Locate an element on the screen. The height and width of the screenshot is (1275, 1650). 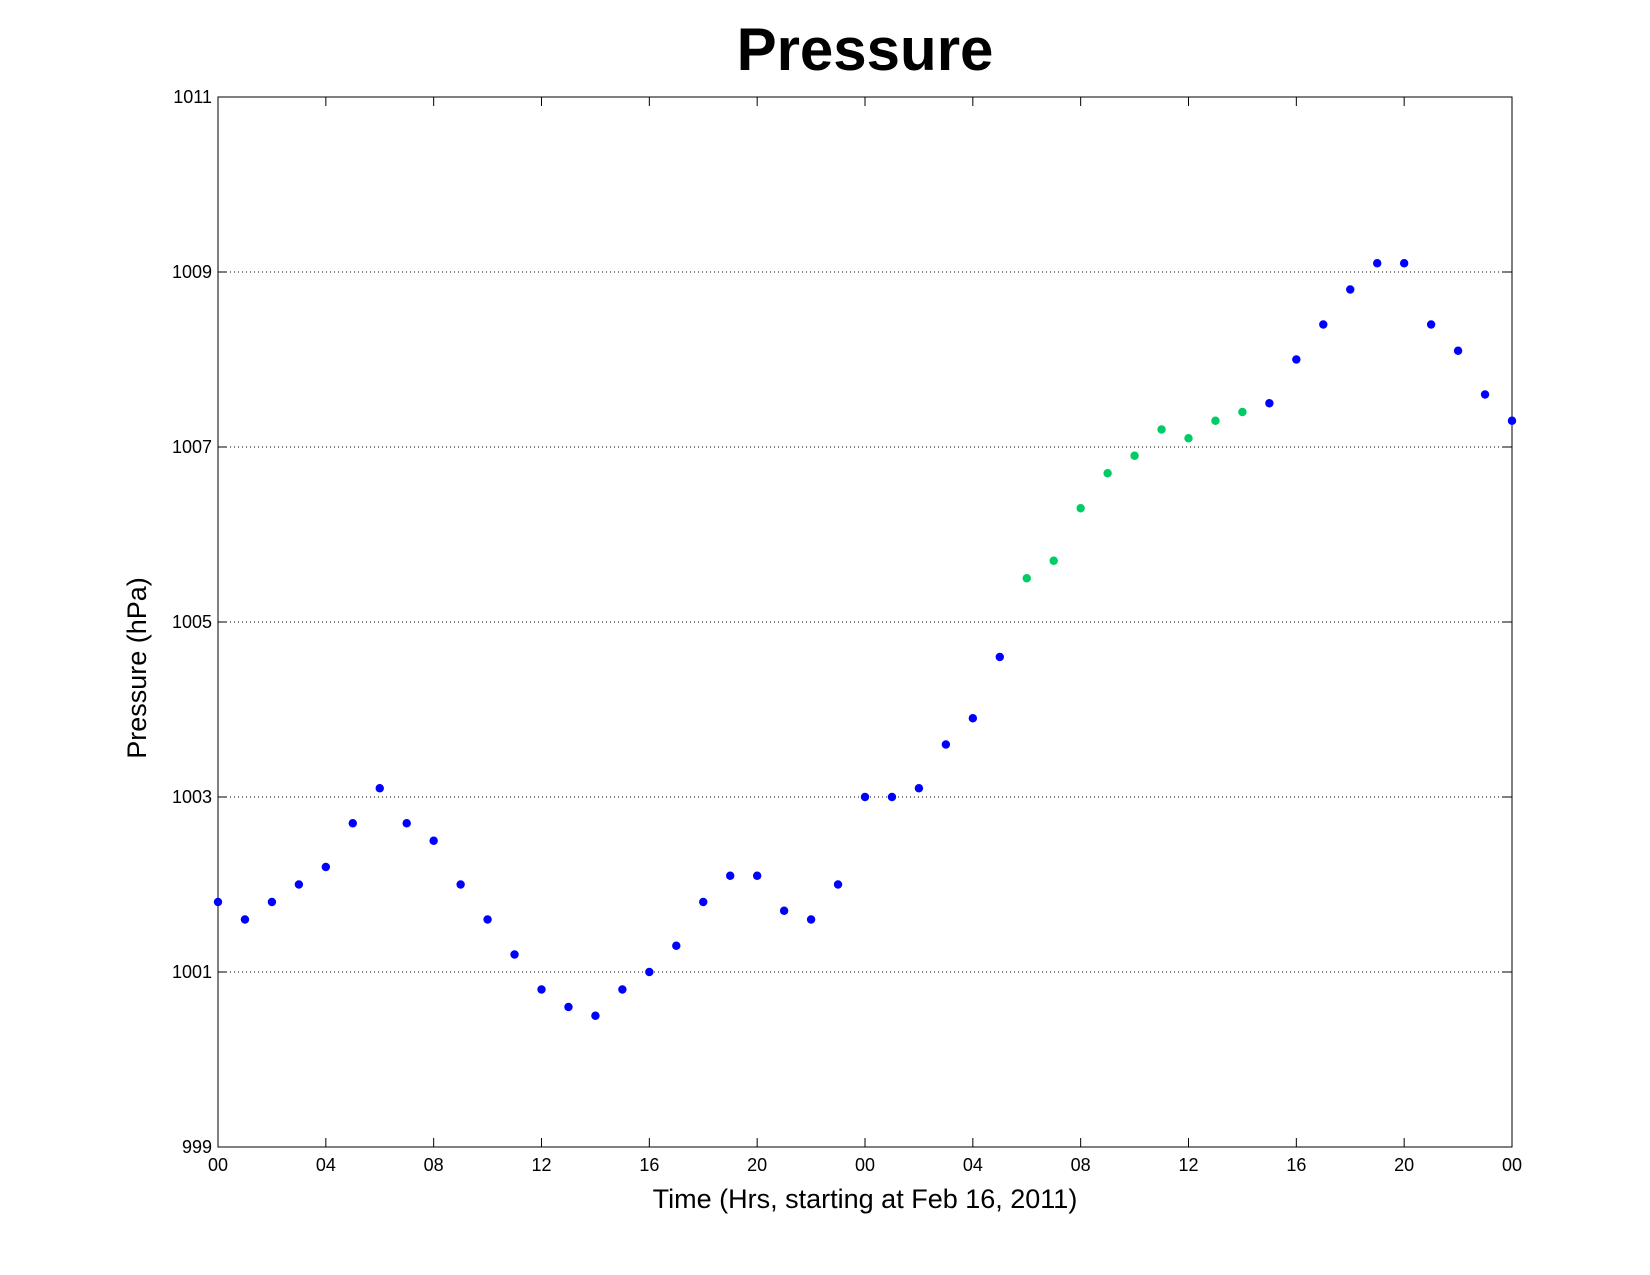
y-tick-label: 1009 is located at coordinates (192, 272).